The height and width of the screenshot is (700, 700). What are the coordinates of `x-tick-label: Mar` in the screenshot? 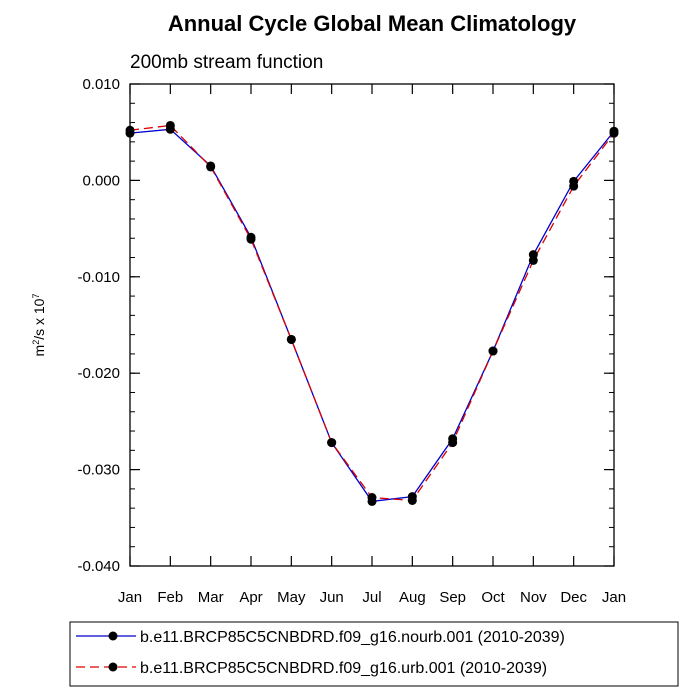 It's located at (211, 597).